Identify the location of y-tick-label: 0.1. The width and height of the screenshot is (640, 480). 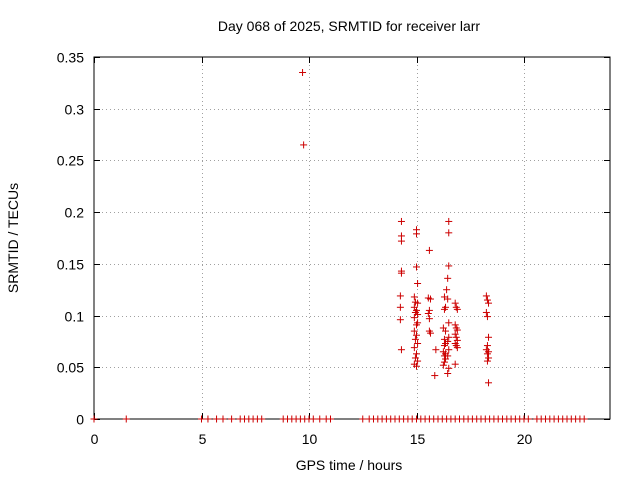
(75, 317).